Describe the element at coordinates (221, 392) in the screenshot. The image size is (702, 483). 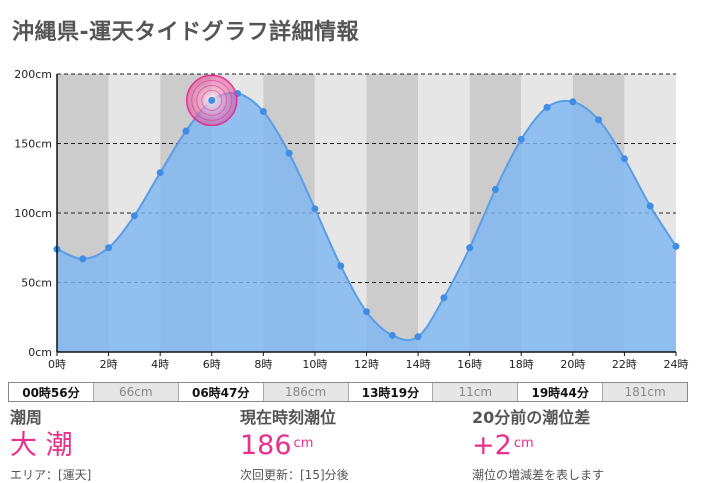
I see `tide-event-time: 06時47分` at that location.